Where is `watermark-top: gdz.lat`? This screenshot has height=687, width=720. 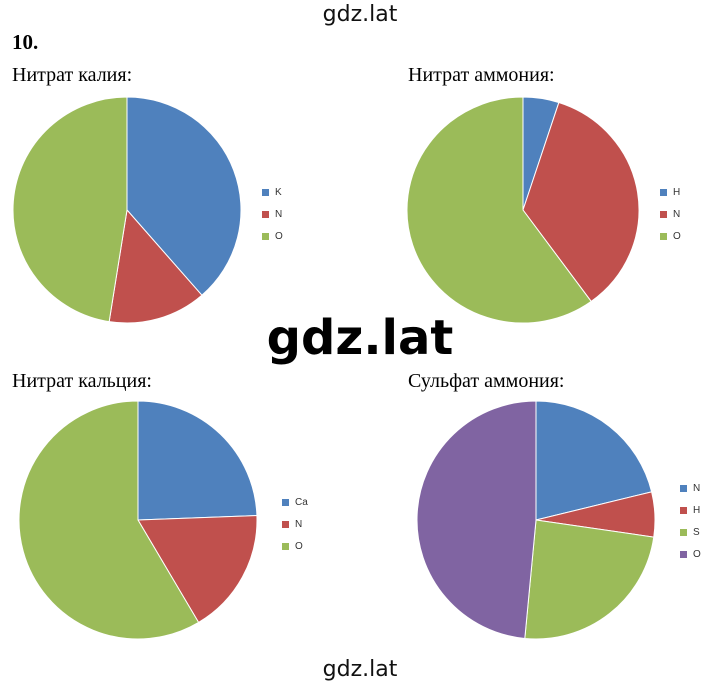 watermark-top: gdz.lat is located at coordinates (360, 14).